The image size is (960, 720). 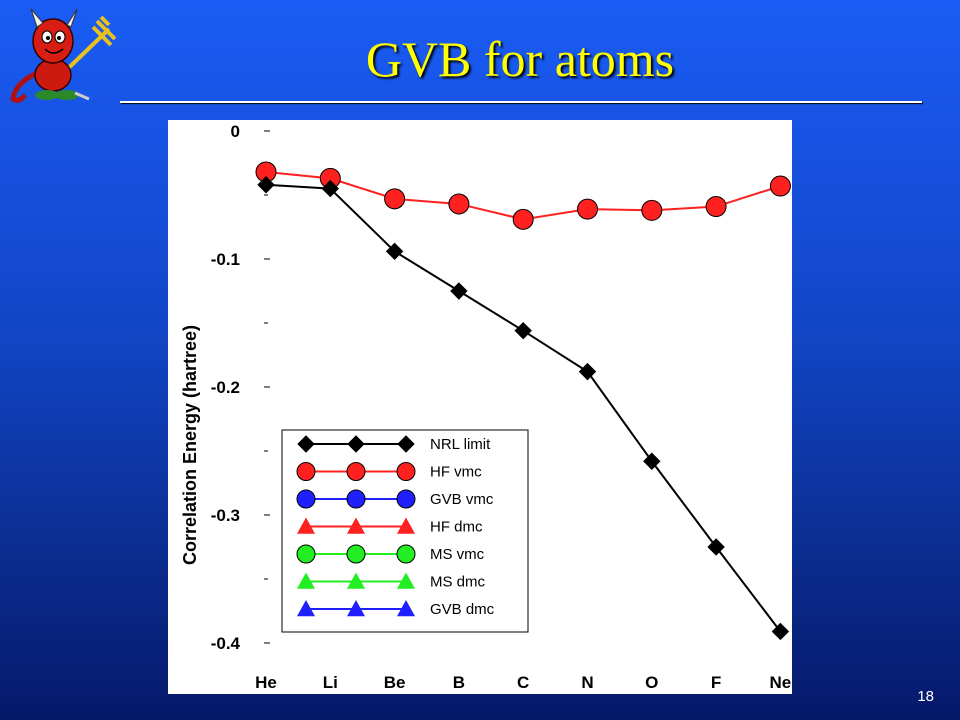 I want to click on x-tick-label: O, so click(x=651, y=682).